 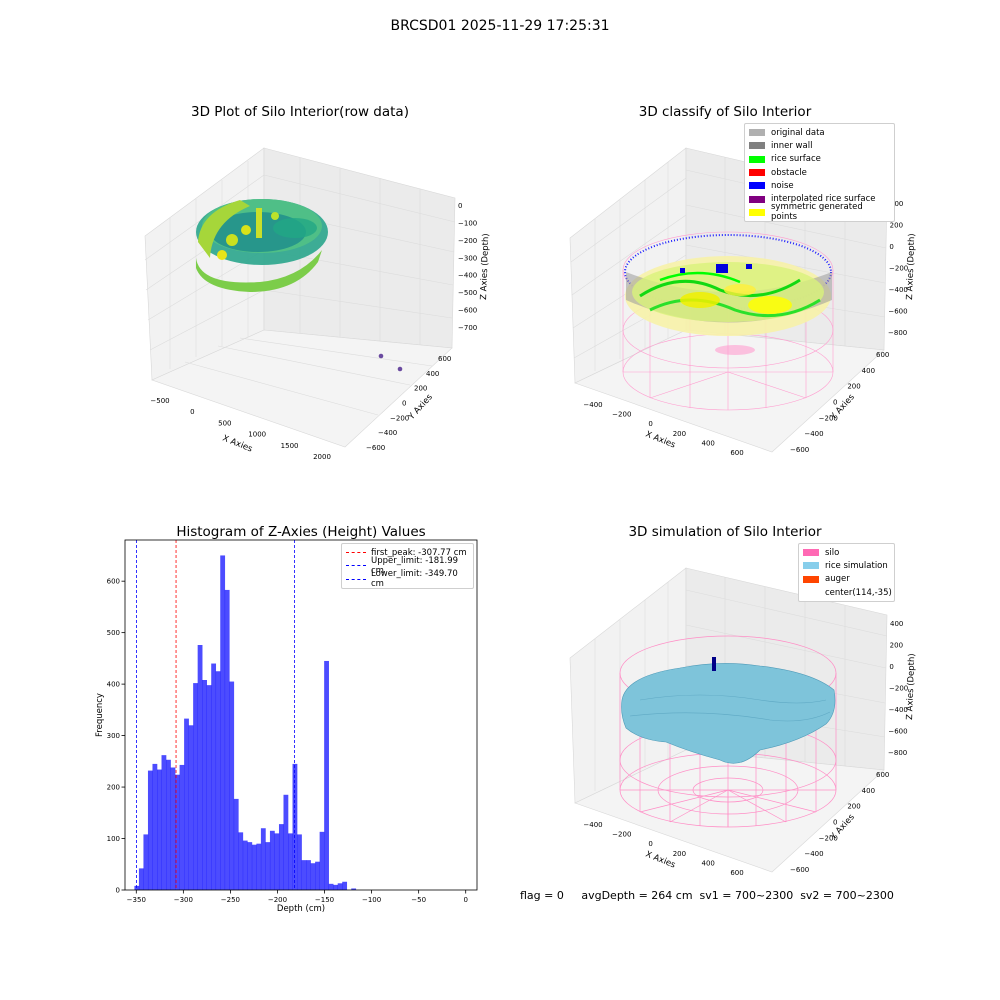 What do you see at coordinates (418, 900) in the screenshot?
I see `histogram-x-tick-label: −50` at bounding box center [418, 900].